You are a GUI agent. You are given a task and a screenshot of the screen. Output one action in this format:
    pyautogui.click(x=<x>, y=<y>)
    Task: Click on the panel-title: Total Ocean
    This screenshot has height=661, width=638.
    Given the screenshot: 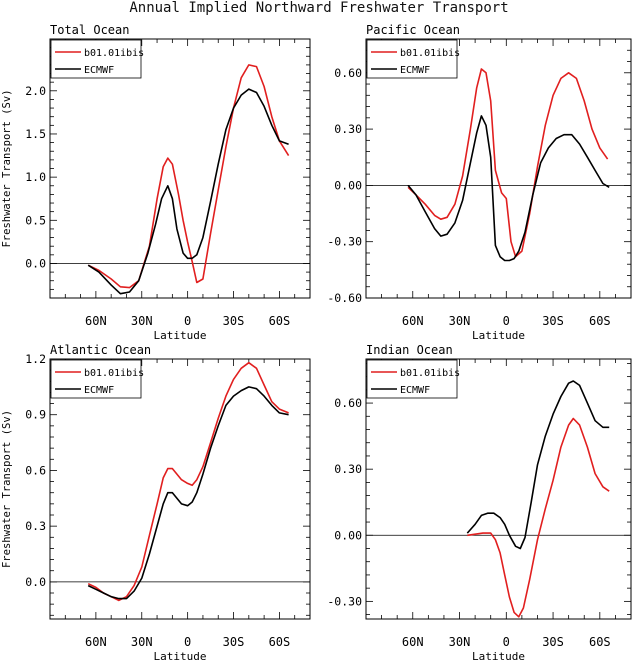 What is the action you would take?
    pyautogui.click(x=89, y=30)
    